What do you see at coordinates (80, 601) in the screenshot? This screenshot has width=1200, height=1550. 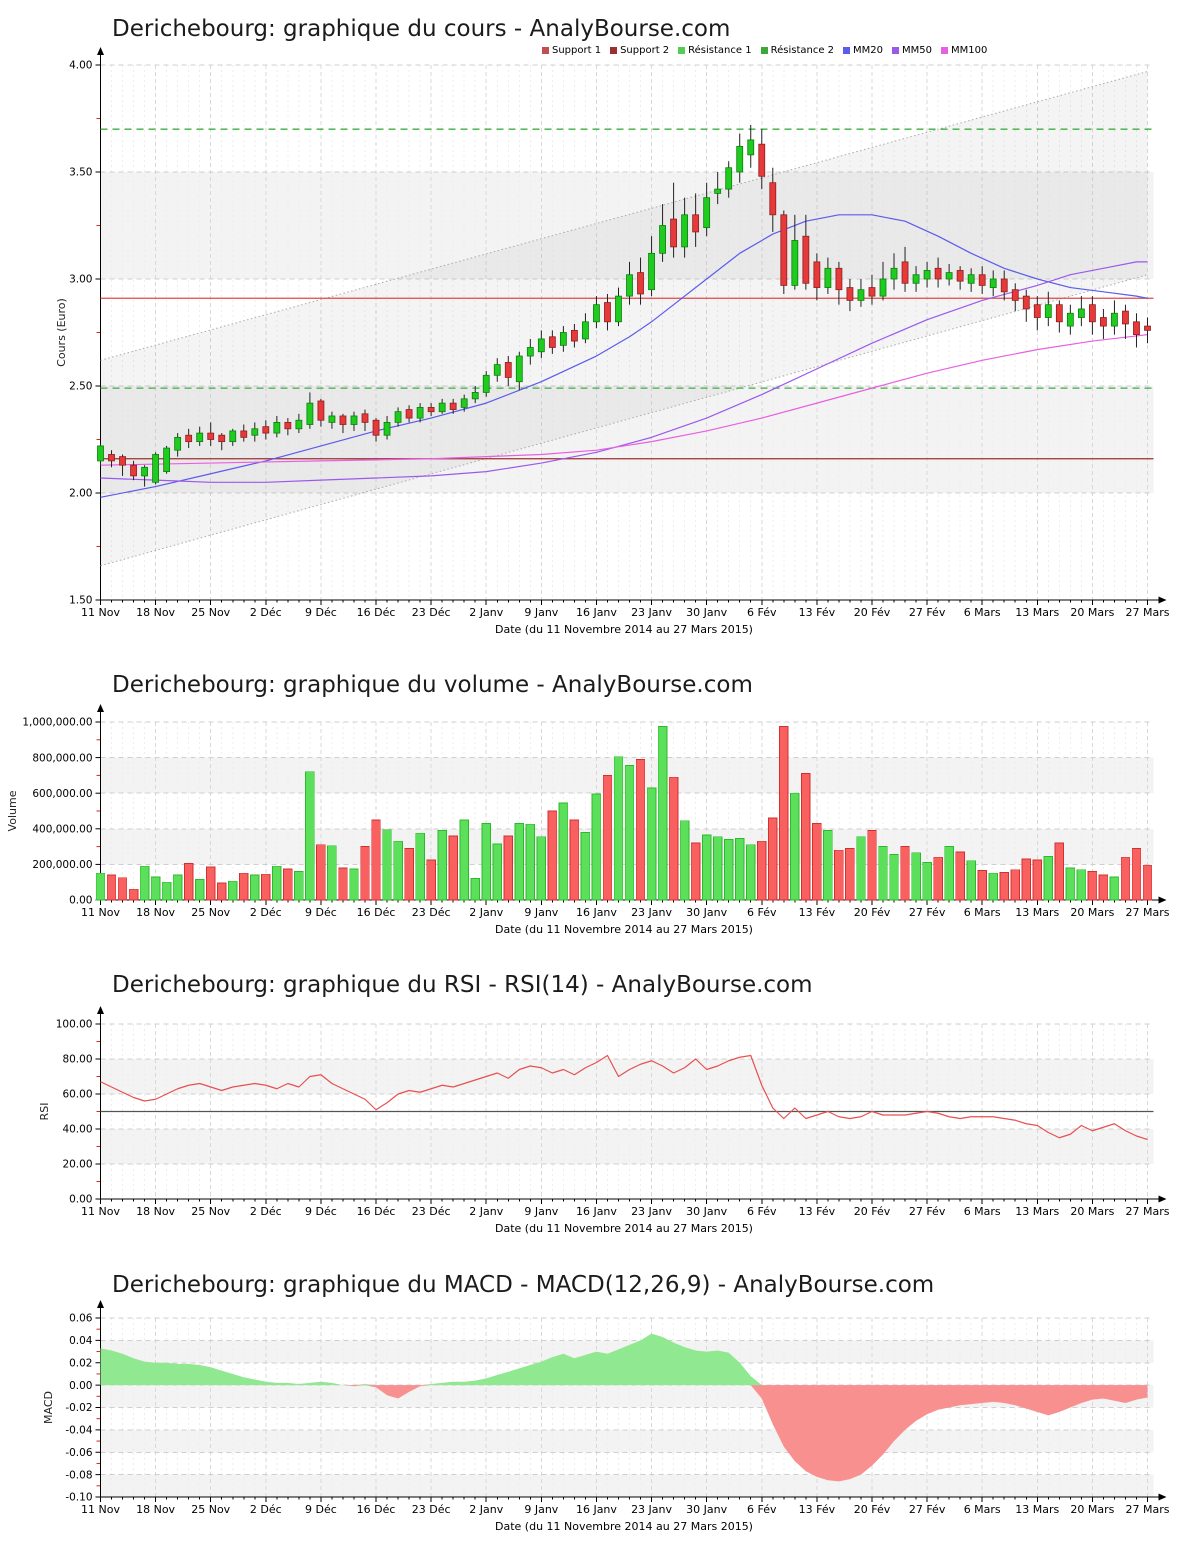 I see `svg-text: 1.50` at bounding box center [80, 601].